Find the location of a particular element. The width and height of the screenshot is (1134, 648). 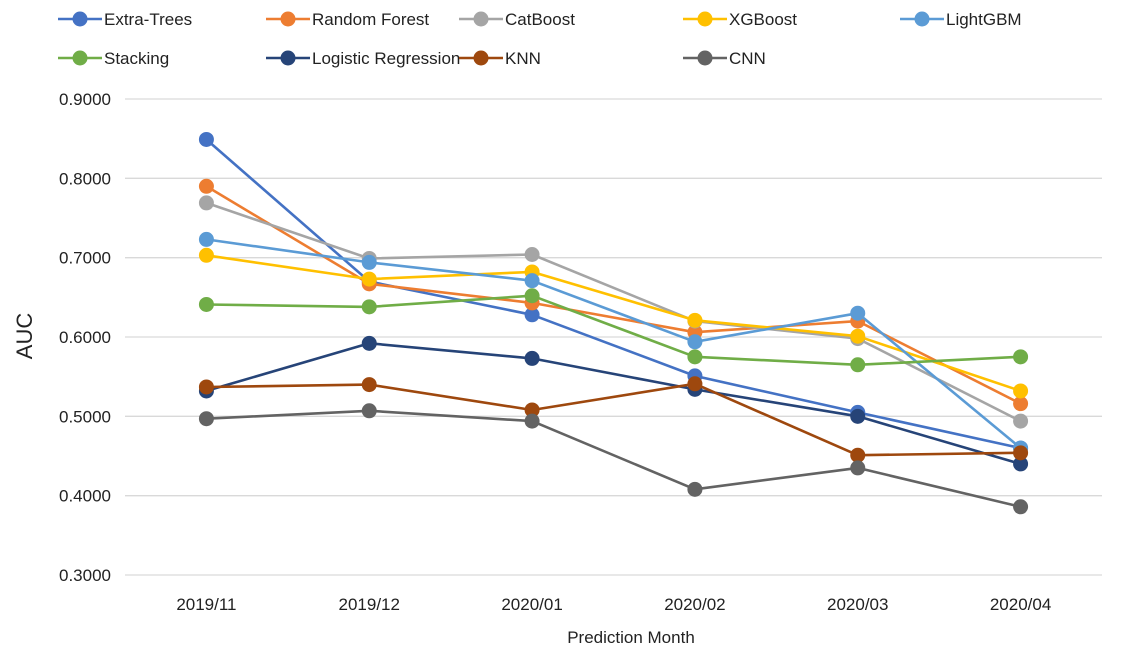

legend-item: Extra-Trees is located at coordinates (125, 19).